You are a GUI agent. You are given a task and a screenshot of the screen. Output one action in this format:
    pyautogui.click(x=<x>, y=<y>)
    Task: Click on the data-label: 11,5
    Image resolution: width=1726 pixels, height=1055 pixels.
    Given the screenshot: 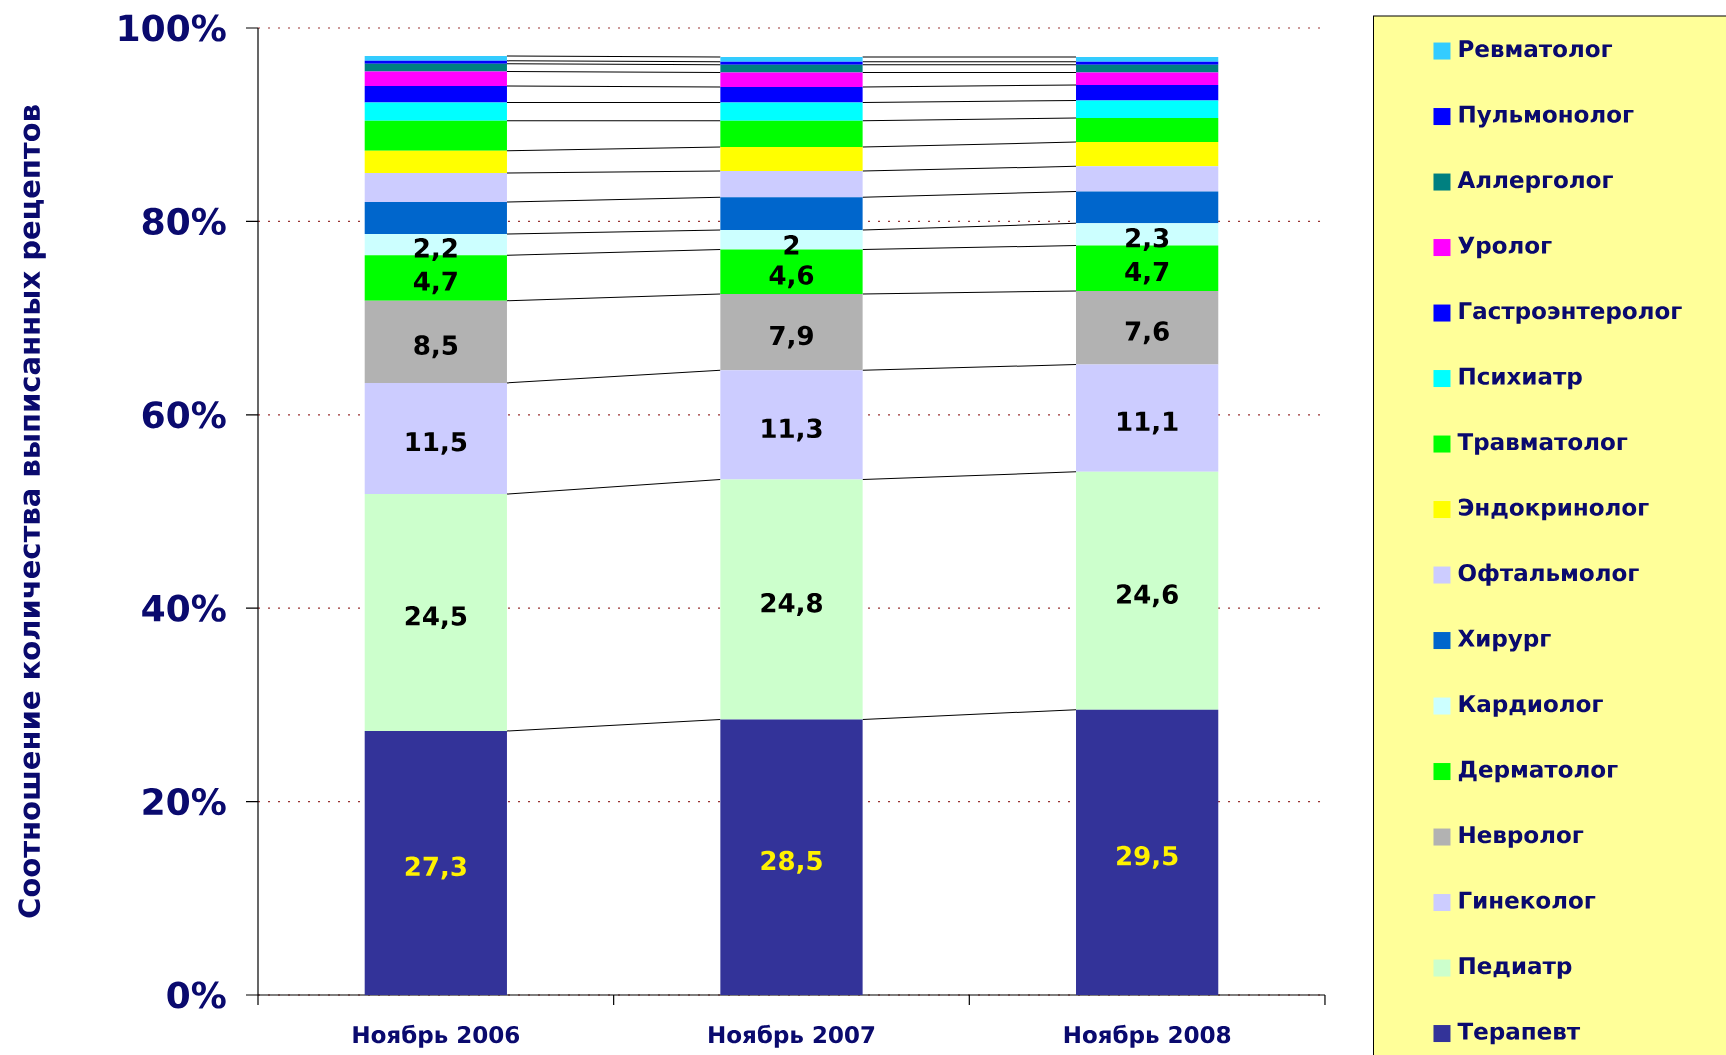 What is the action you would take?
    pyautogui.click(x=436, y=443)
    